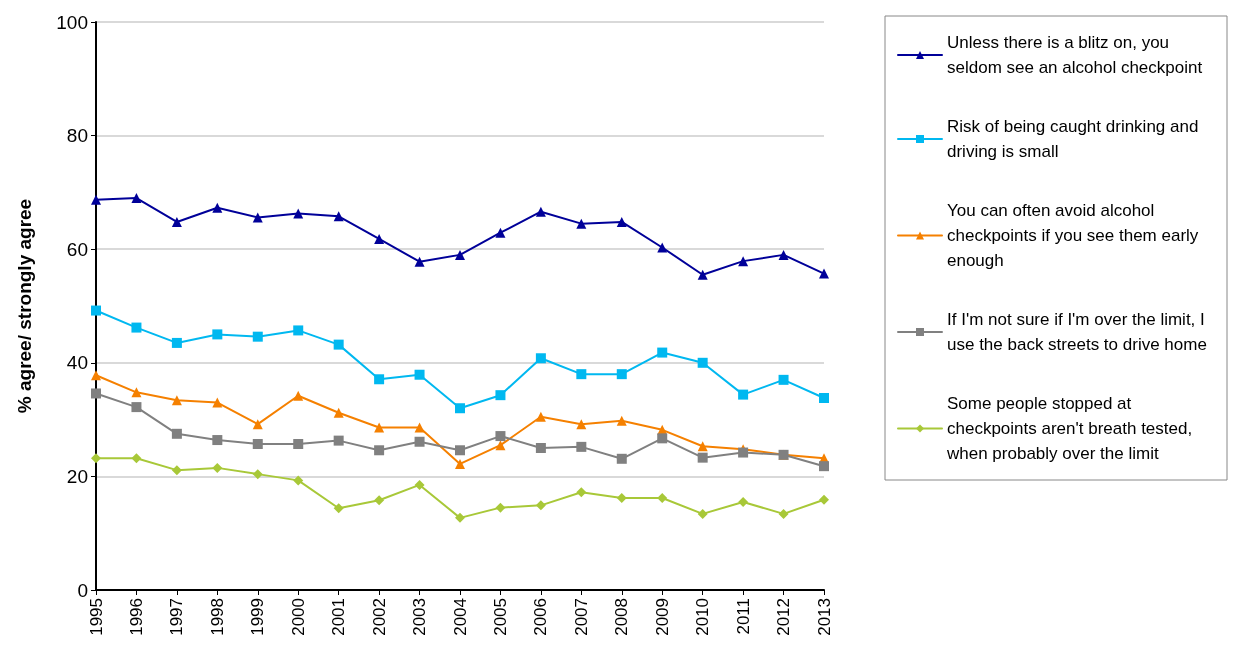 This screenshot has height=662, width=1241. Describe the element at coordinates (77, 363) in the screenshot. I see `y-tick-label: 40` at that location.